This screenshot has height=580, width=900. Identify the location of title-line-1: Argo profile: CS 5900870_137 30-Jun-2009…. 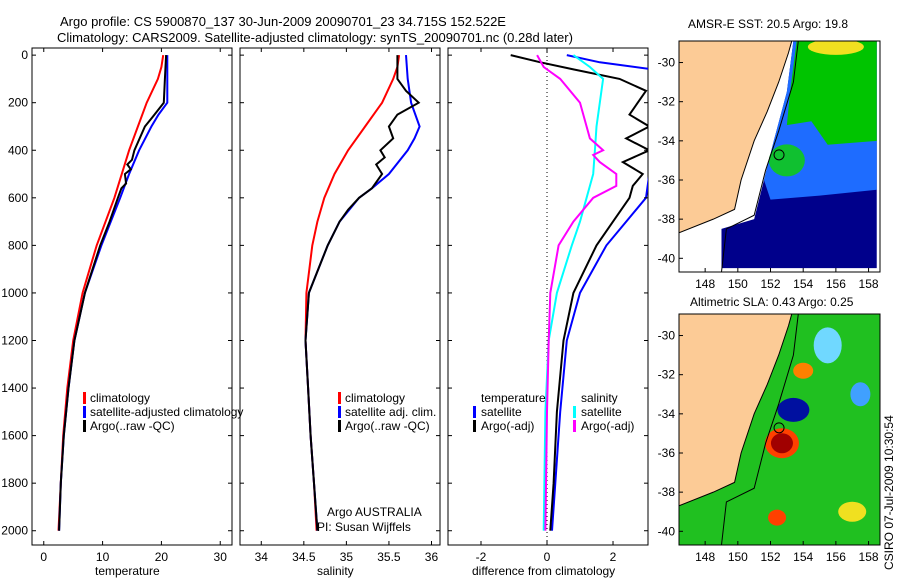
(283, 21).